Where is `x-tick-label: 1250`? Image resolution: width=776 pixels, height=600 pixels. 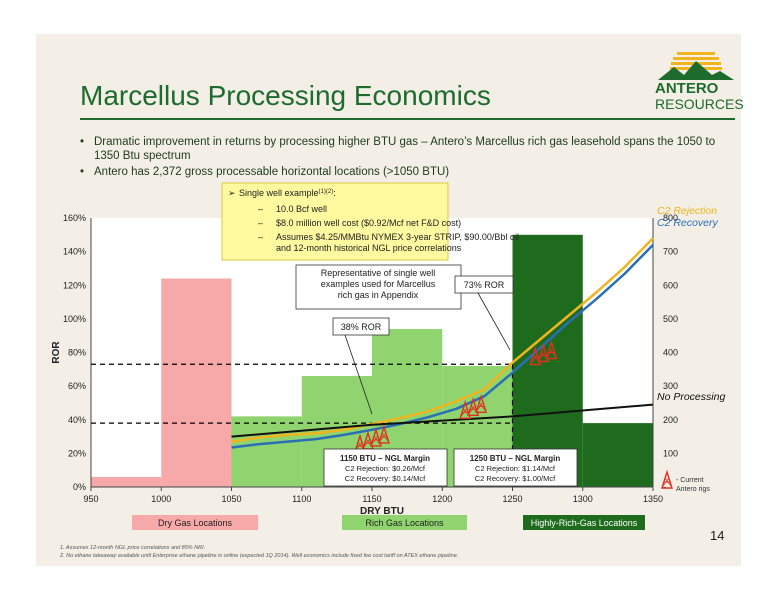 x-tick-label: 1250 is located at coordinates (512, 499).